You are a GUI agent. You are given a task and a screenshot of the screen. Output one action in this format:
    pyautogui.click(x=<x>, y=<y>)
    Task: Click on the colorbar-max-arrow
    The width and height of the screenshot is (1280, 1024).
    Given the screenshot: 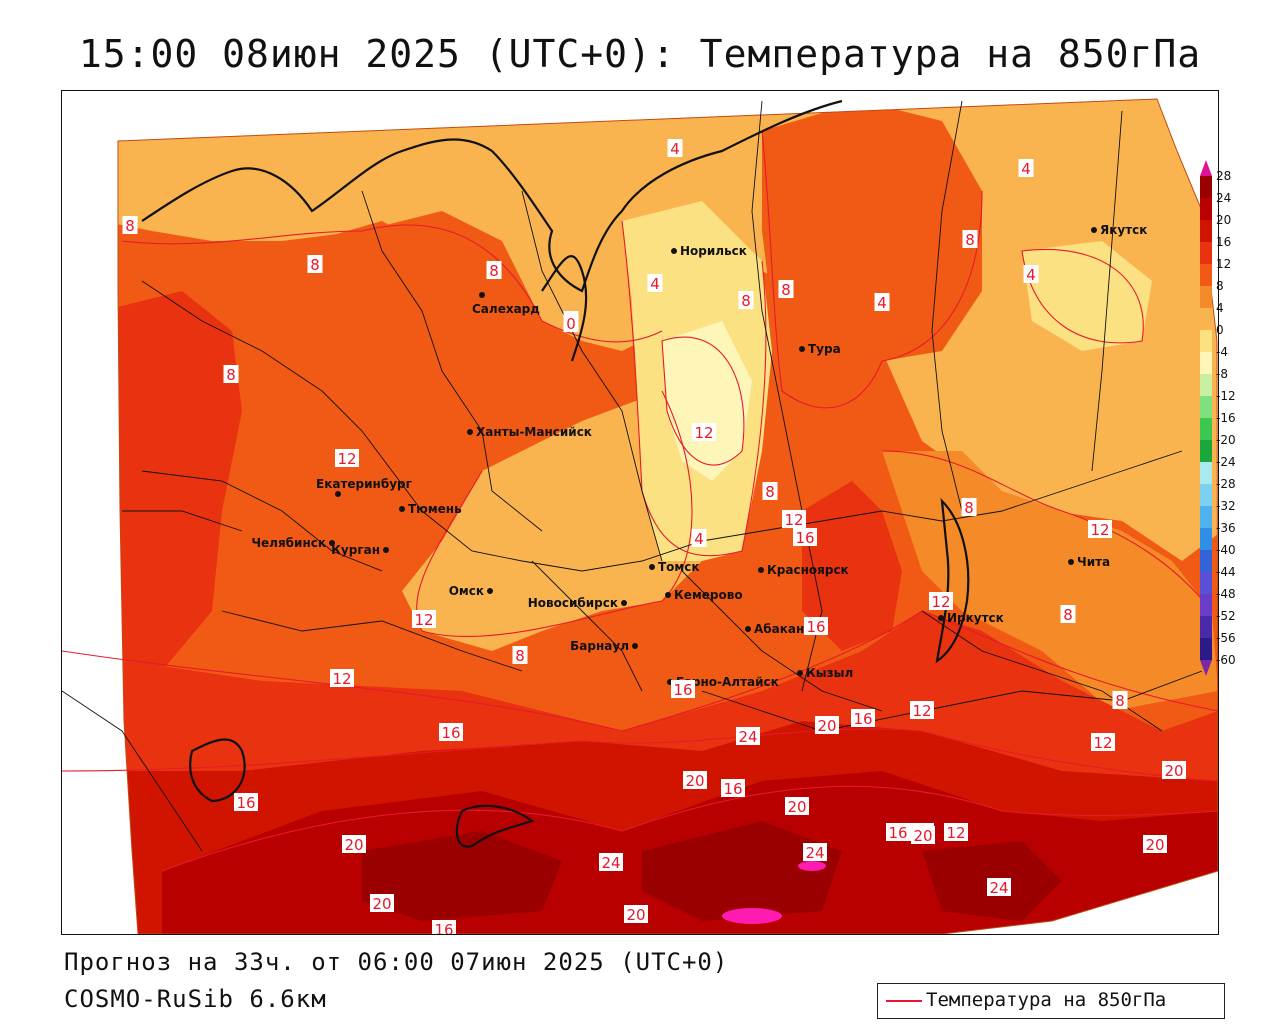 What is the action you would take?
    pyautogui.click(x=1206, y=168)
    